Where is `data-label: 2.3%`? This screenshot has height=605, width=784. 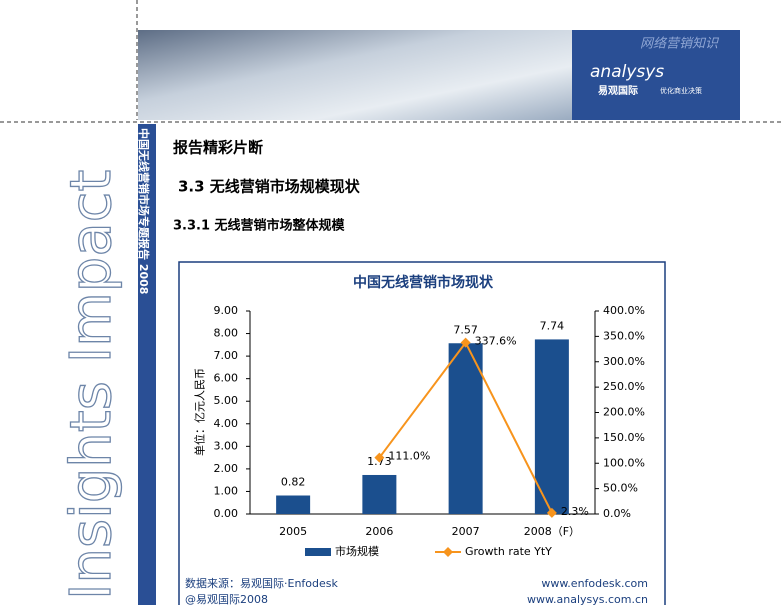 data-label: 2.3% is located at coordinates (575, 511).